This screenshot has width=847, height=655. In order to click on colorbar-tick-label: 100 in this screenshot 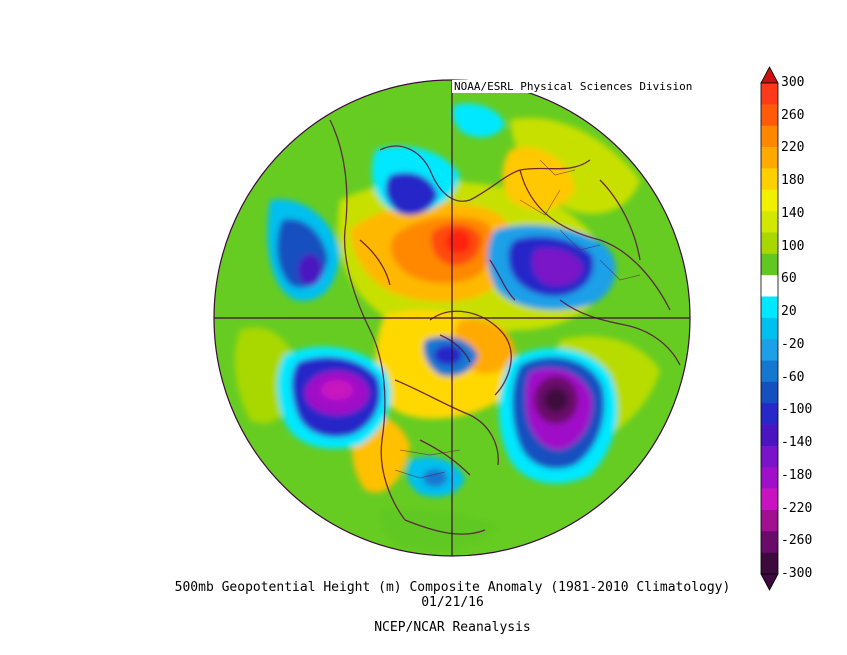, I will do `click(793, 246)`.